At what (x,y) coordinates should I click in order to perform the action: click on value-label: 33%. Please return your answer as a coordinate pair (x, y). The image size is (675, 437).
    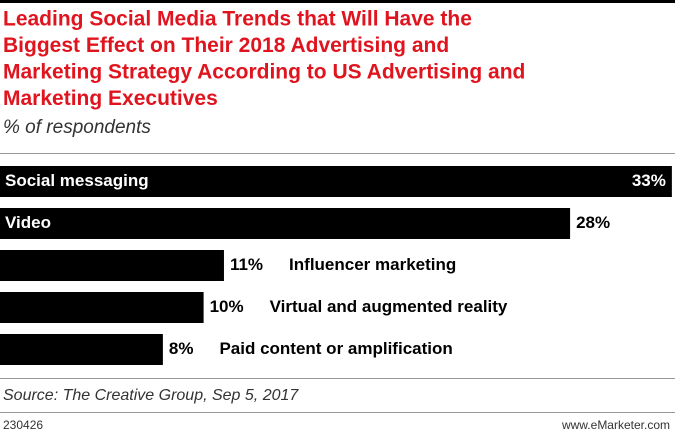
    Looking at the image, I should click on (649, 180).